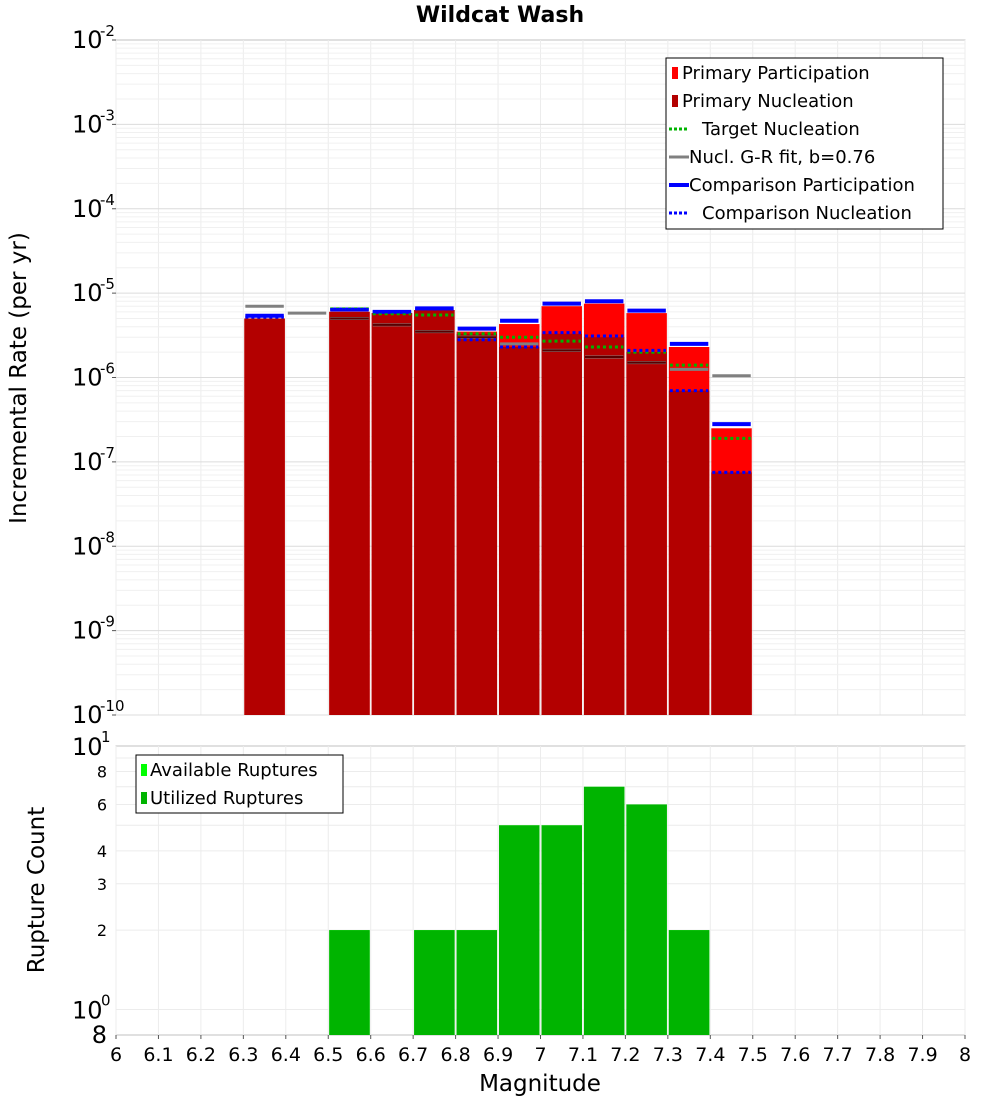  Describe the element at coordinates (106, 1000) in the screenshot. I see `bottom-y-tick-exponent: 0` at that location.